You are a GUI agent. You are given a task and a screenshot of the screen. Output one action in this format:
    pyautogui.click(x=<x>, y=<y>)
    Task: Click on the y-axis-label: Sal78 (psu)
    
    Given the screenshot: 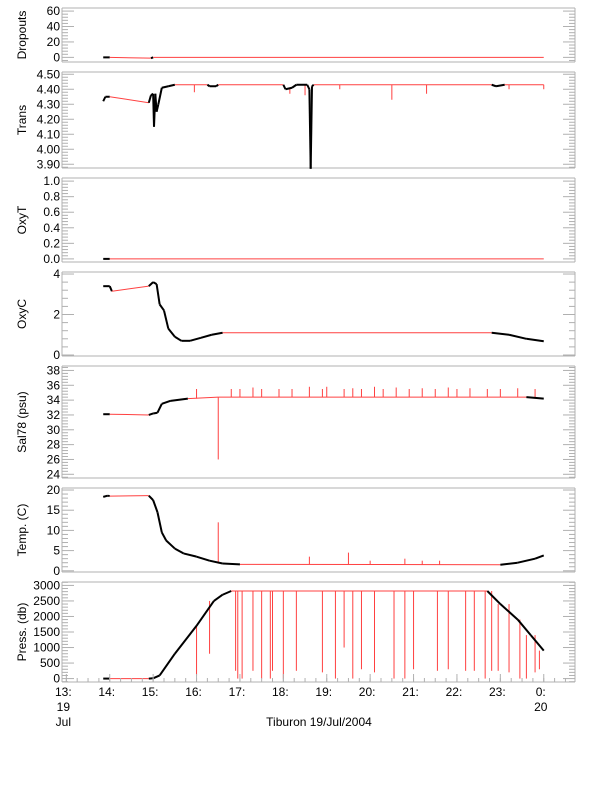 What is the action you would take?
    pyautogui.click(x=22, y=421)
    